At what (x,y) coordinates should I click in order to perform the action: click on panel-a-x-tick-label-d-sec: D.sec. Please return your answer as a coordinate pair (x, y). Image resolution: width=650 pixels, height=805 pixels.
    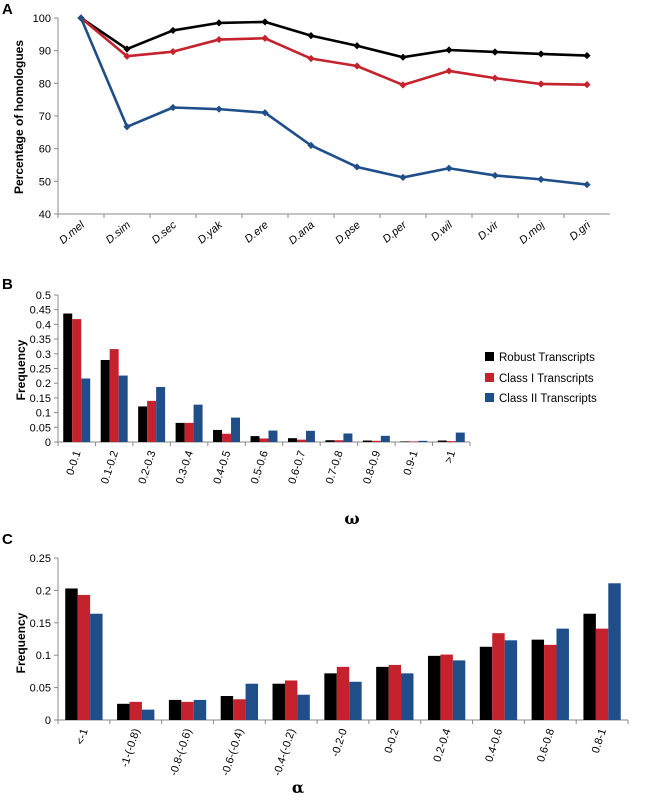
    Looking at the image, I should click on (165, 233).